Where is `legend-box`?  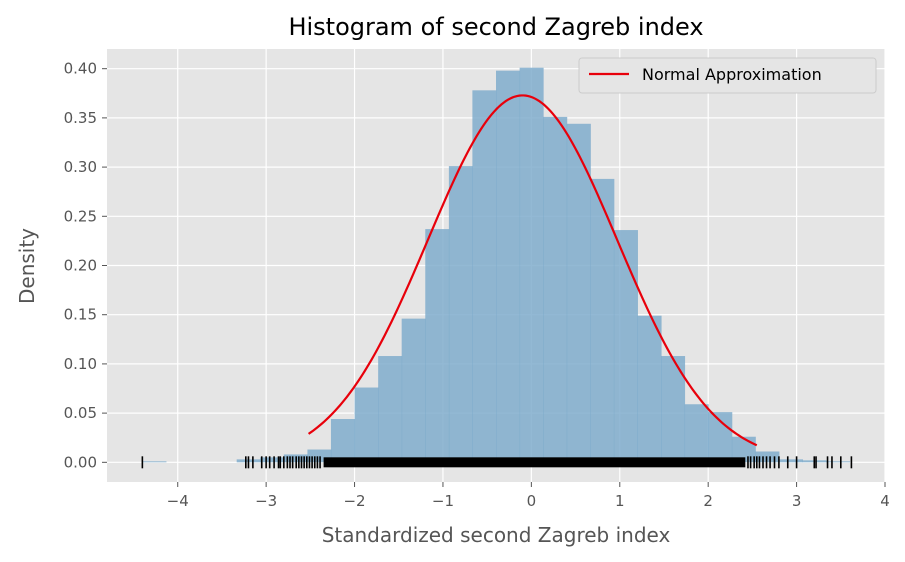
legend-box is located at coordinates (727, 75).